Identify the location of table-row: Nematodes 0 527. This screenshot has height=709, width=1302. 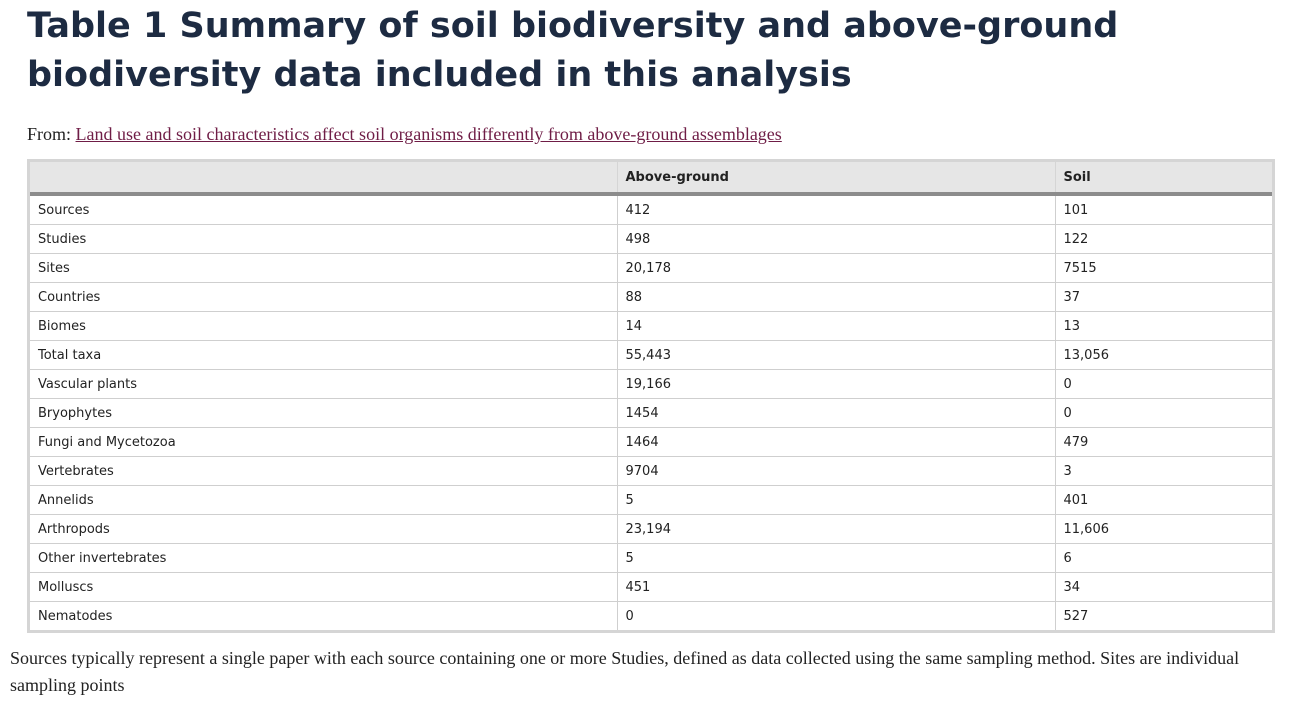
(651, 615).